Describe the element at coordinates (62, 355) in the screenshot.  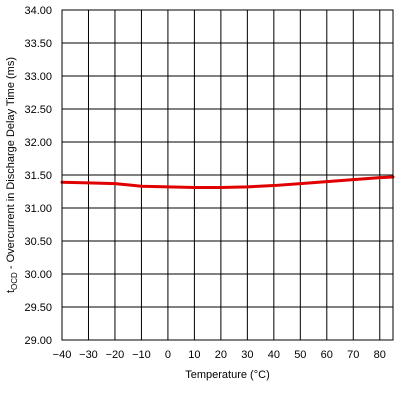
I see `x-tick-label: −40` at that location.